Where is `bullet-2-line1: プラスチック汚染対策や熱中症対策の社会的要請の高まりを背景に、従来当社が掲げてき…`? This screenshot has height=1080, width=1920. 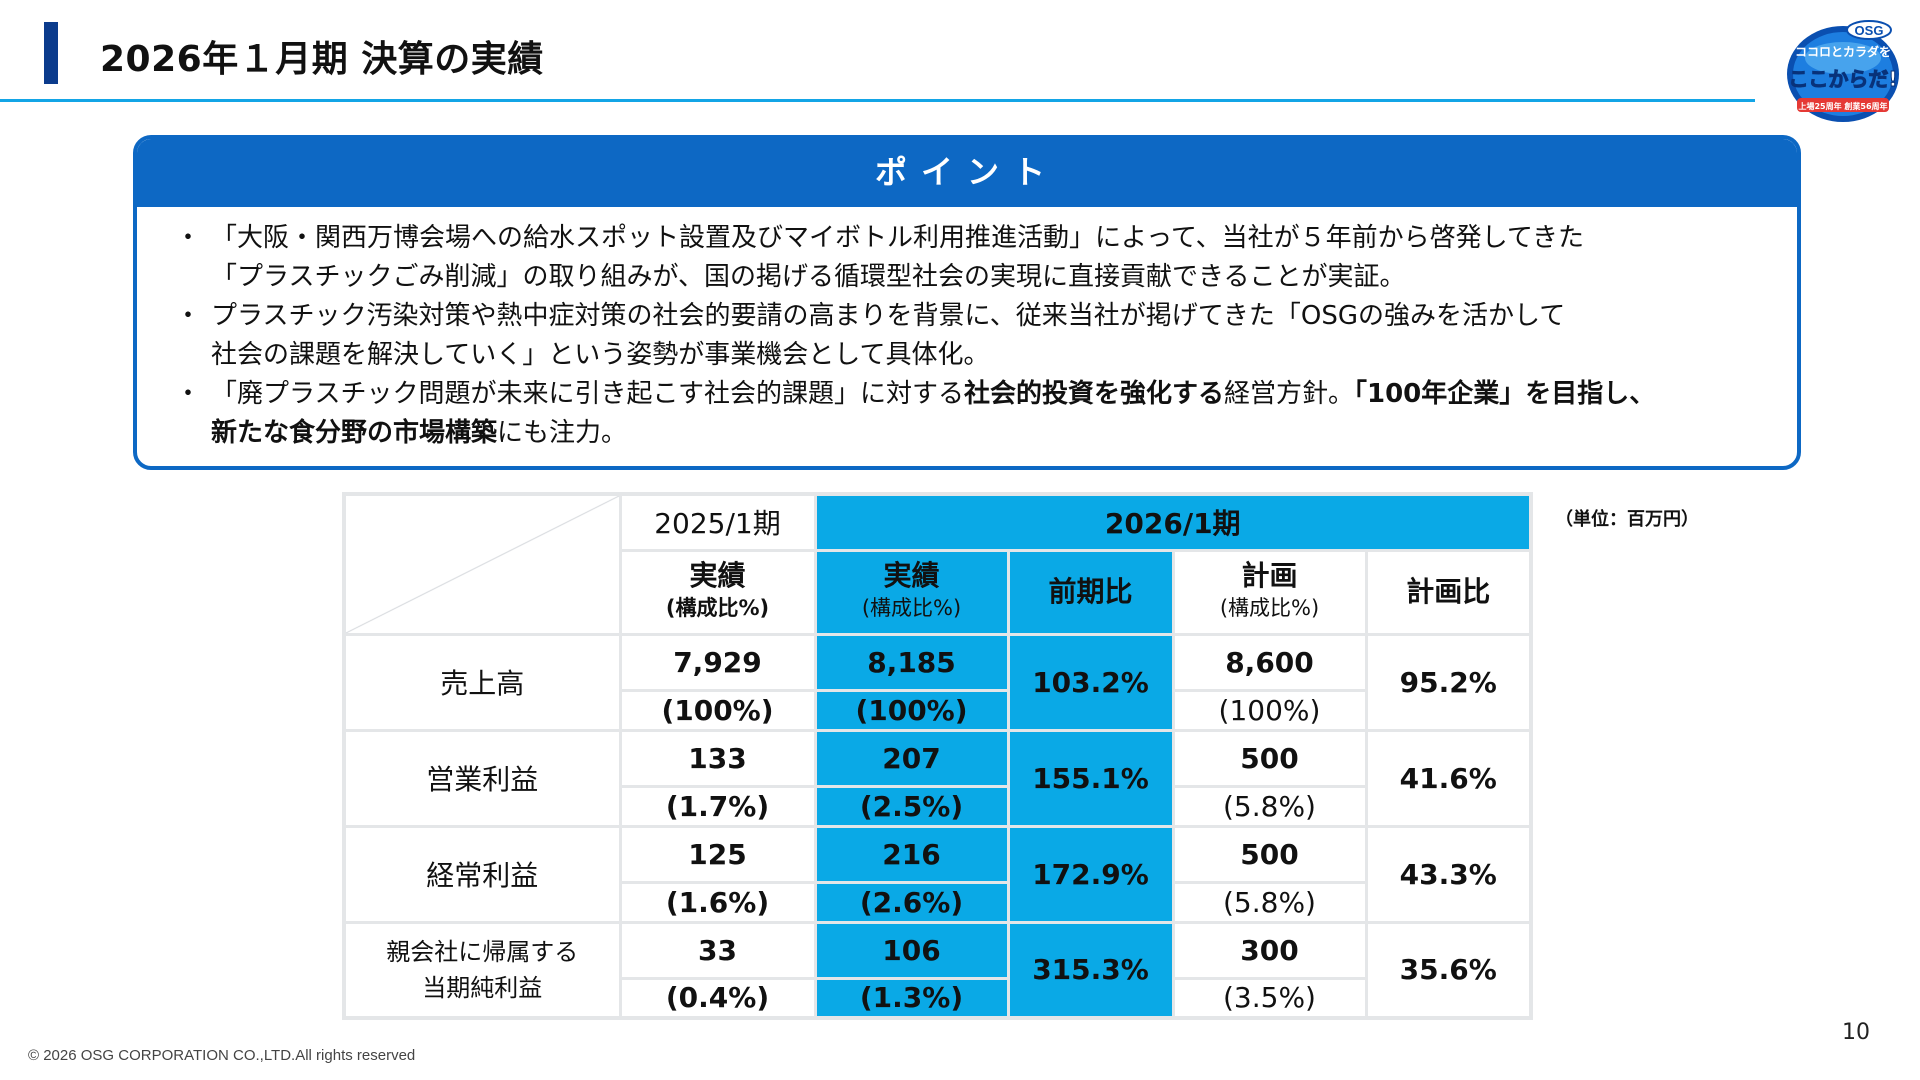 bullet-2-line1: プラスチック汚染対策や熱中症対策の社会的要請の高まりを背景に、従来当社が掲げてき… is located at coordinates (888, 316).